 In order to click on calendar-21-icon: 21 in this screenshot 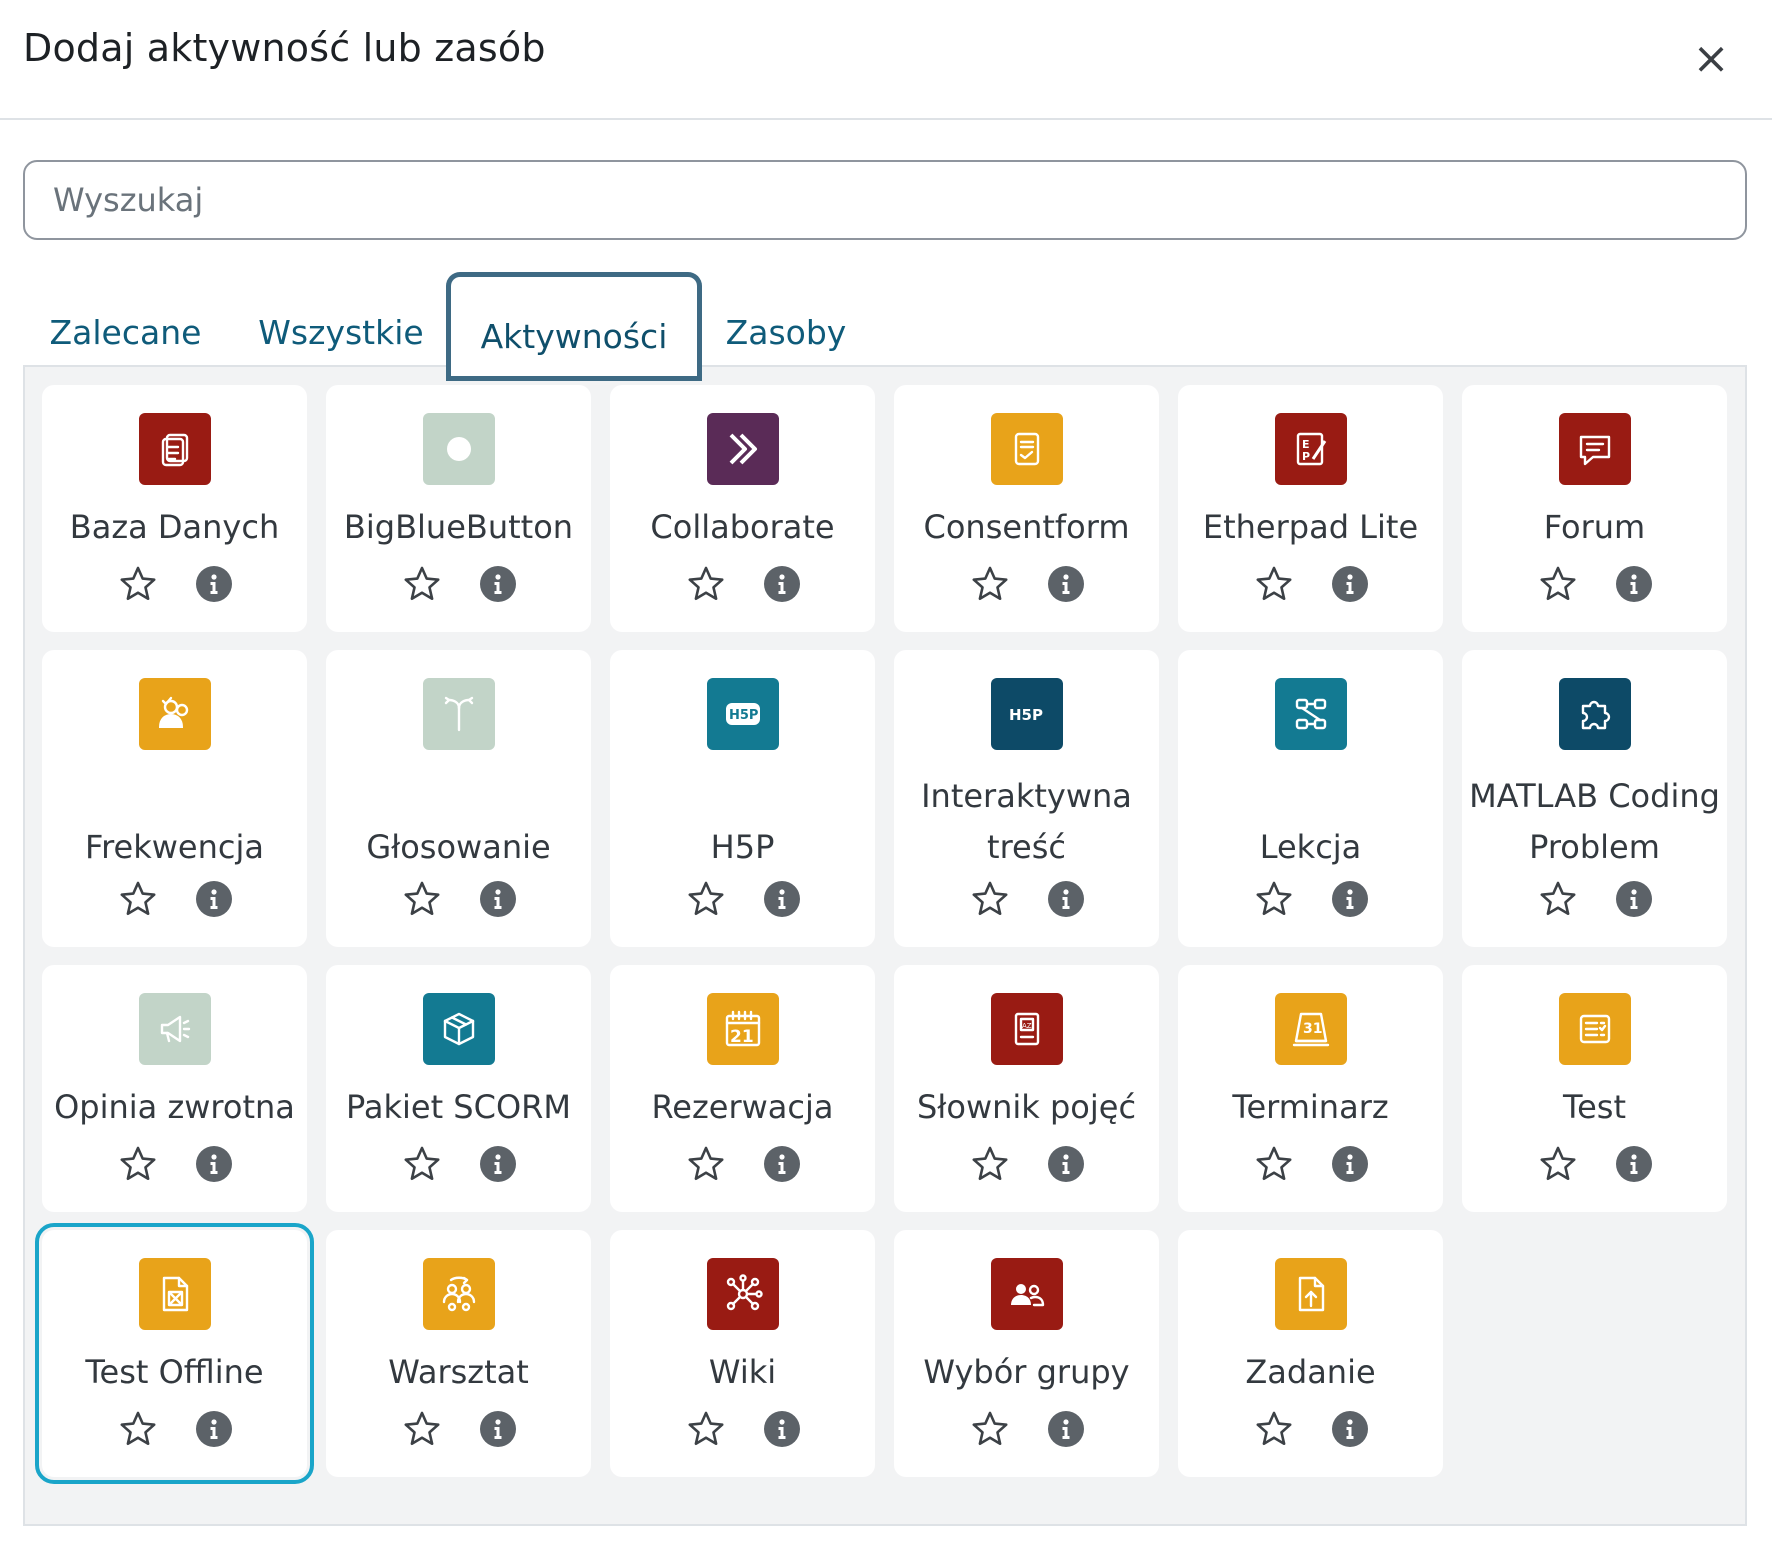, I will do `click(742, 1029)`.